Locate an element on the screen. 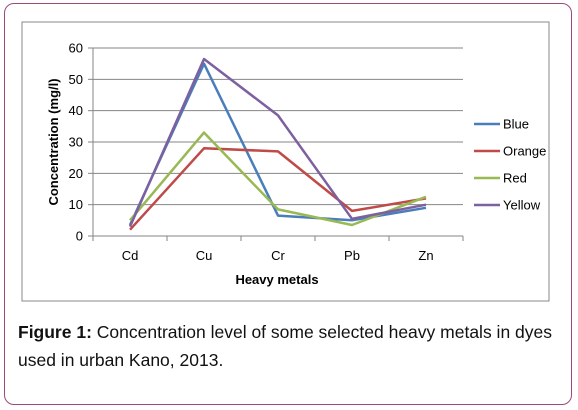 Image resolution: width=578 pixels, height=410 pixels. legend: Blue Orange Red Yellow is located at coordinates (510, 165).